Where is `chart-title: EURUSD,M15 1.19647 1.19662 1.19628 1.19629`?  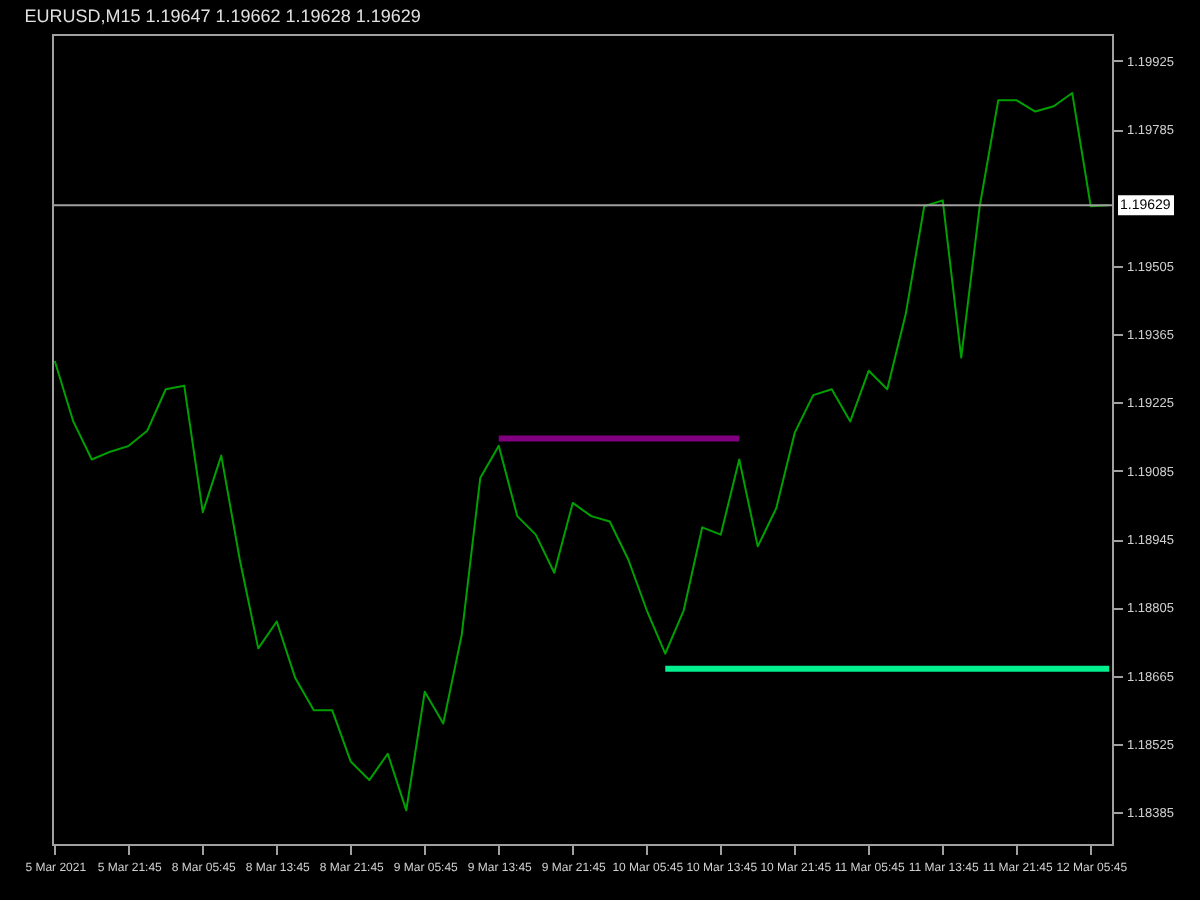
chart-title: EURUSD,M15 1.19647 1.19662 1.19628 1.19629 is located at coordinates (222, 16).